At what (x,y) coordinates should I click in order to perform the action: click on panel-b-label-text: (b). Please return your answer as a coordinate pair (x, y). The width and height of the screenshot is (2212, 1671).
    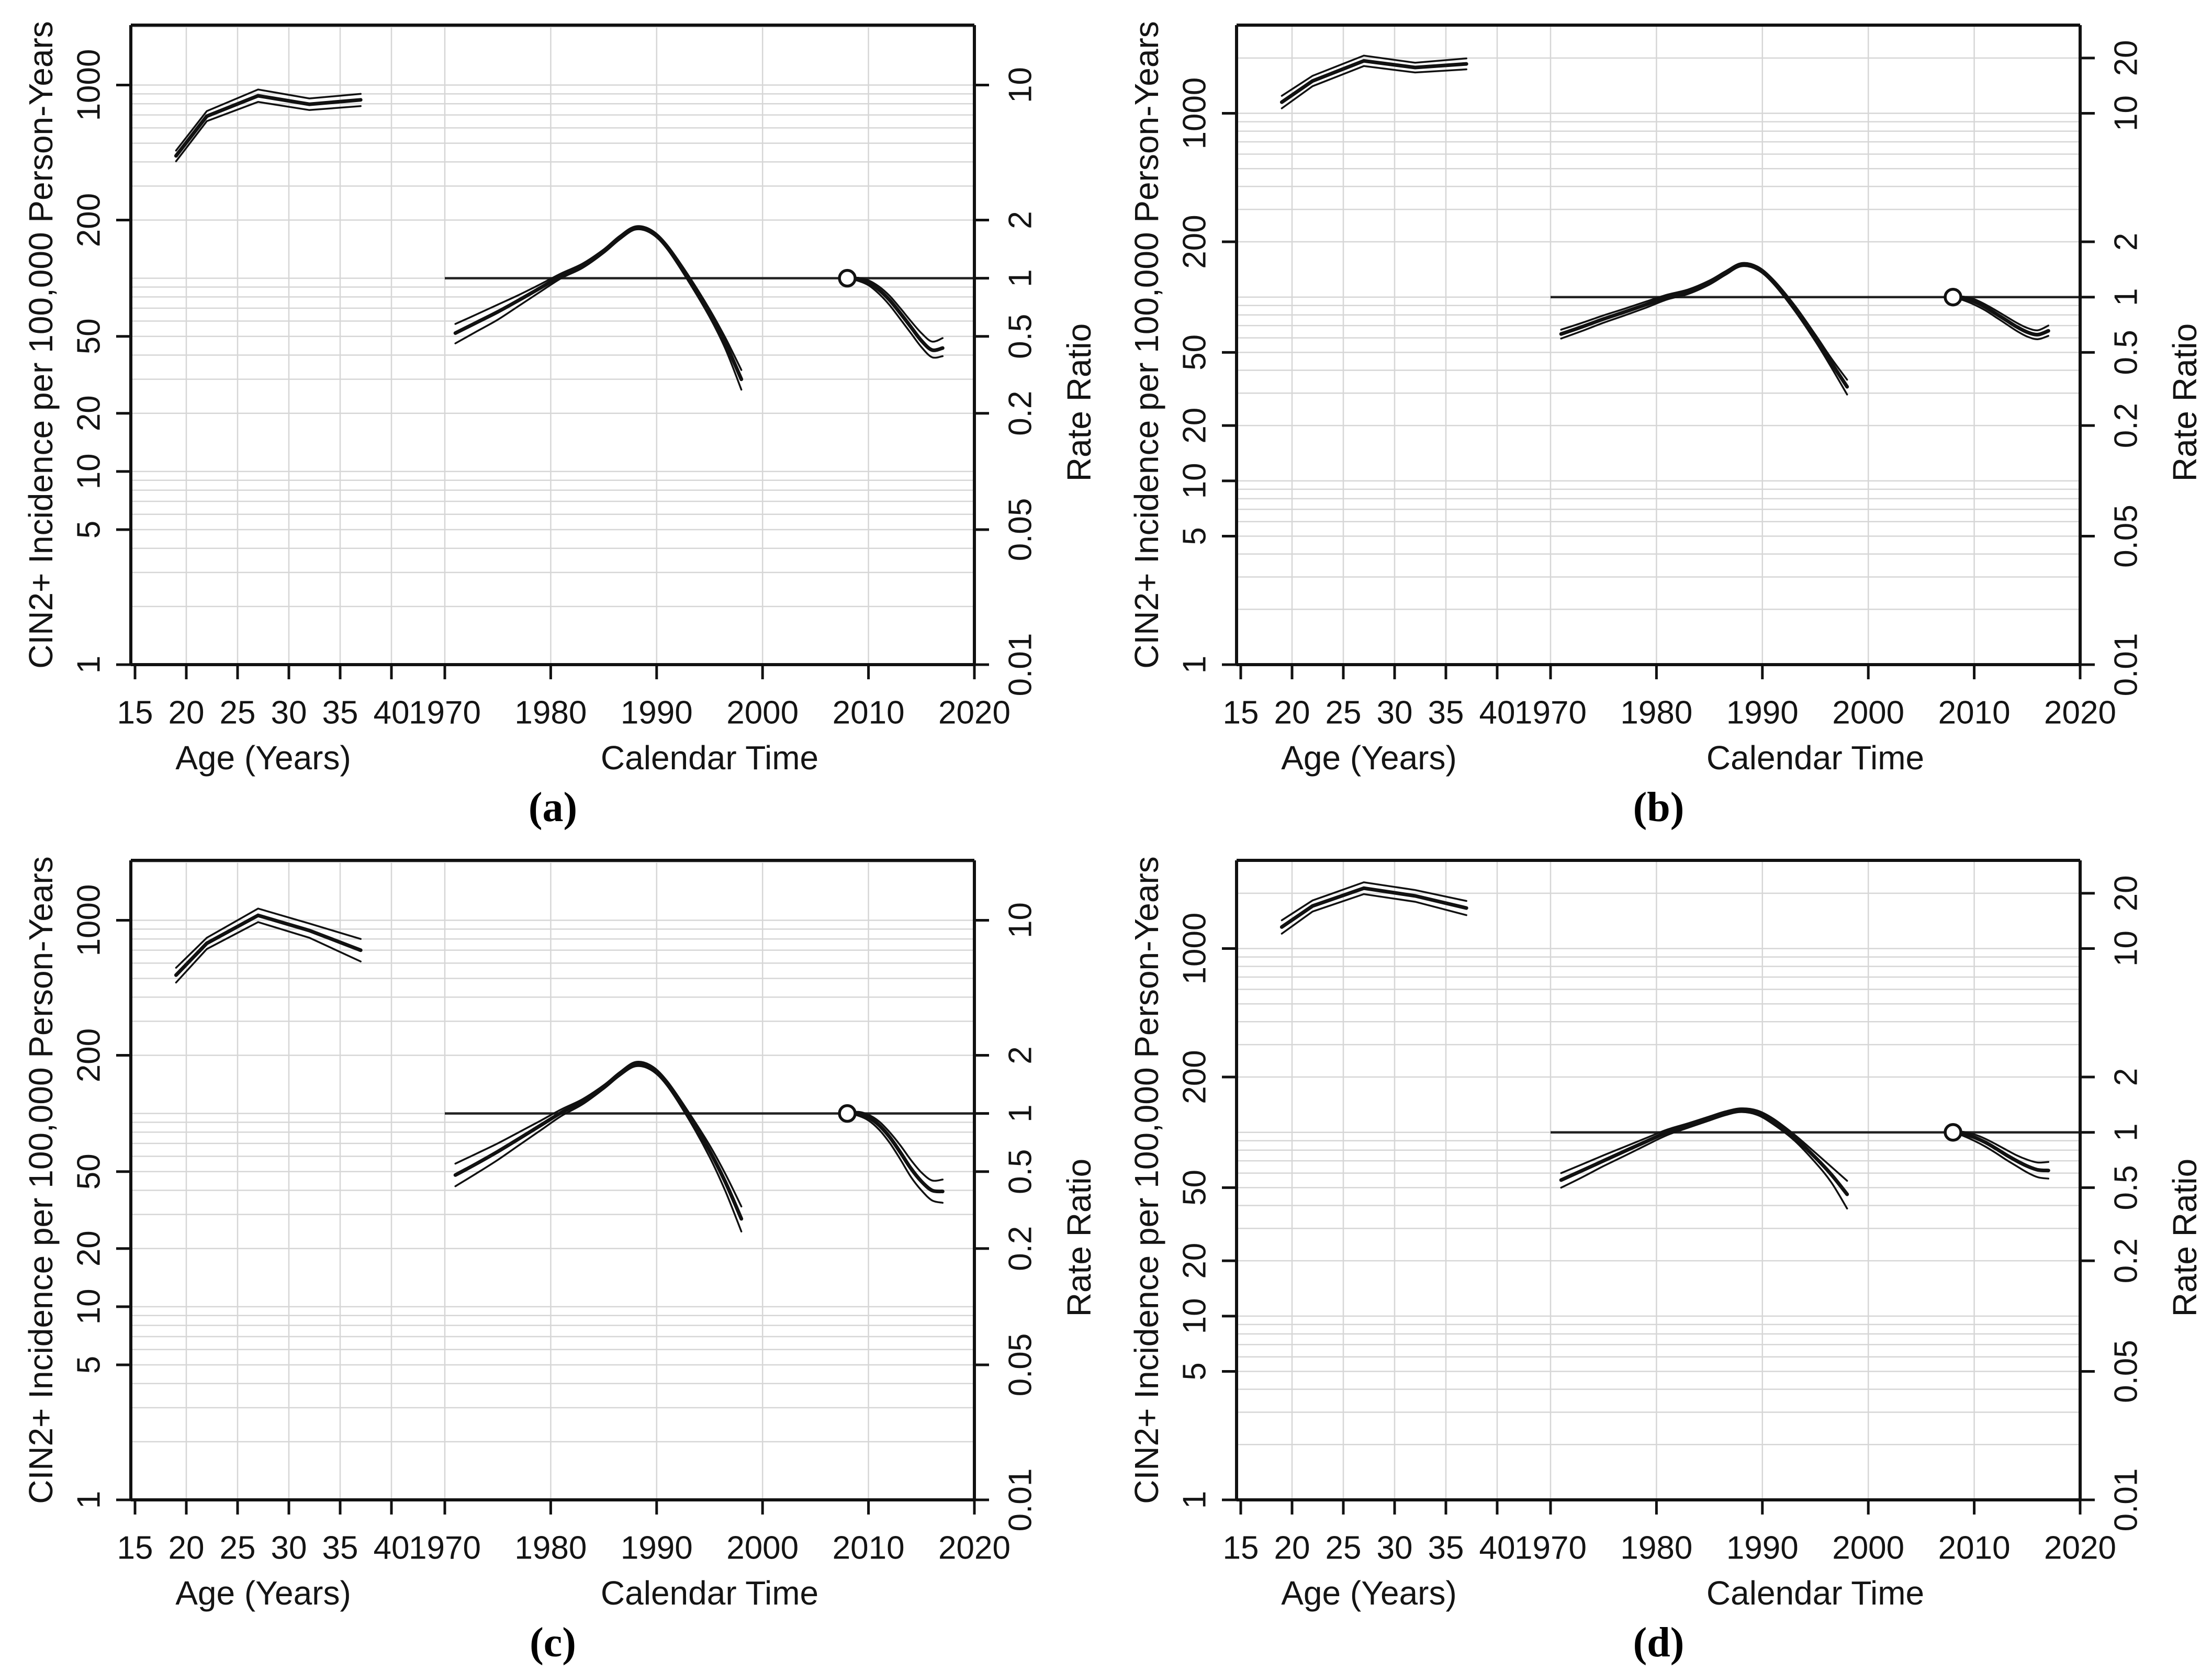
    Looking at the image, I should click on (1659, 807).